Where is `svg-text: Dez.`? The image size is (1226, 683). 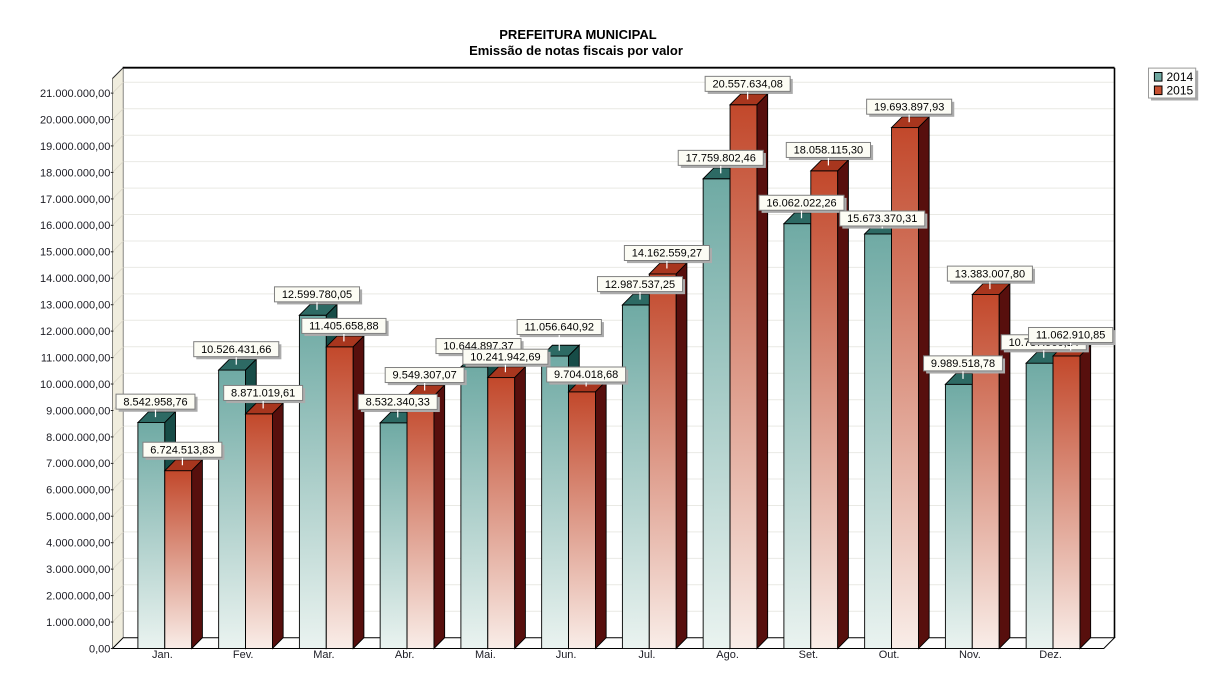 svg-text: Dez. is located at coordinates (1050, 655).